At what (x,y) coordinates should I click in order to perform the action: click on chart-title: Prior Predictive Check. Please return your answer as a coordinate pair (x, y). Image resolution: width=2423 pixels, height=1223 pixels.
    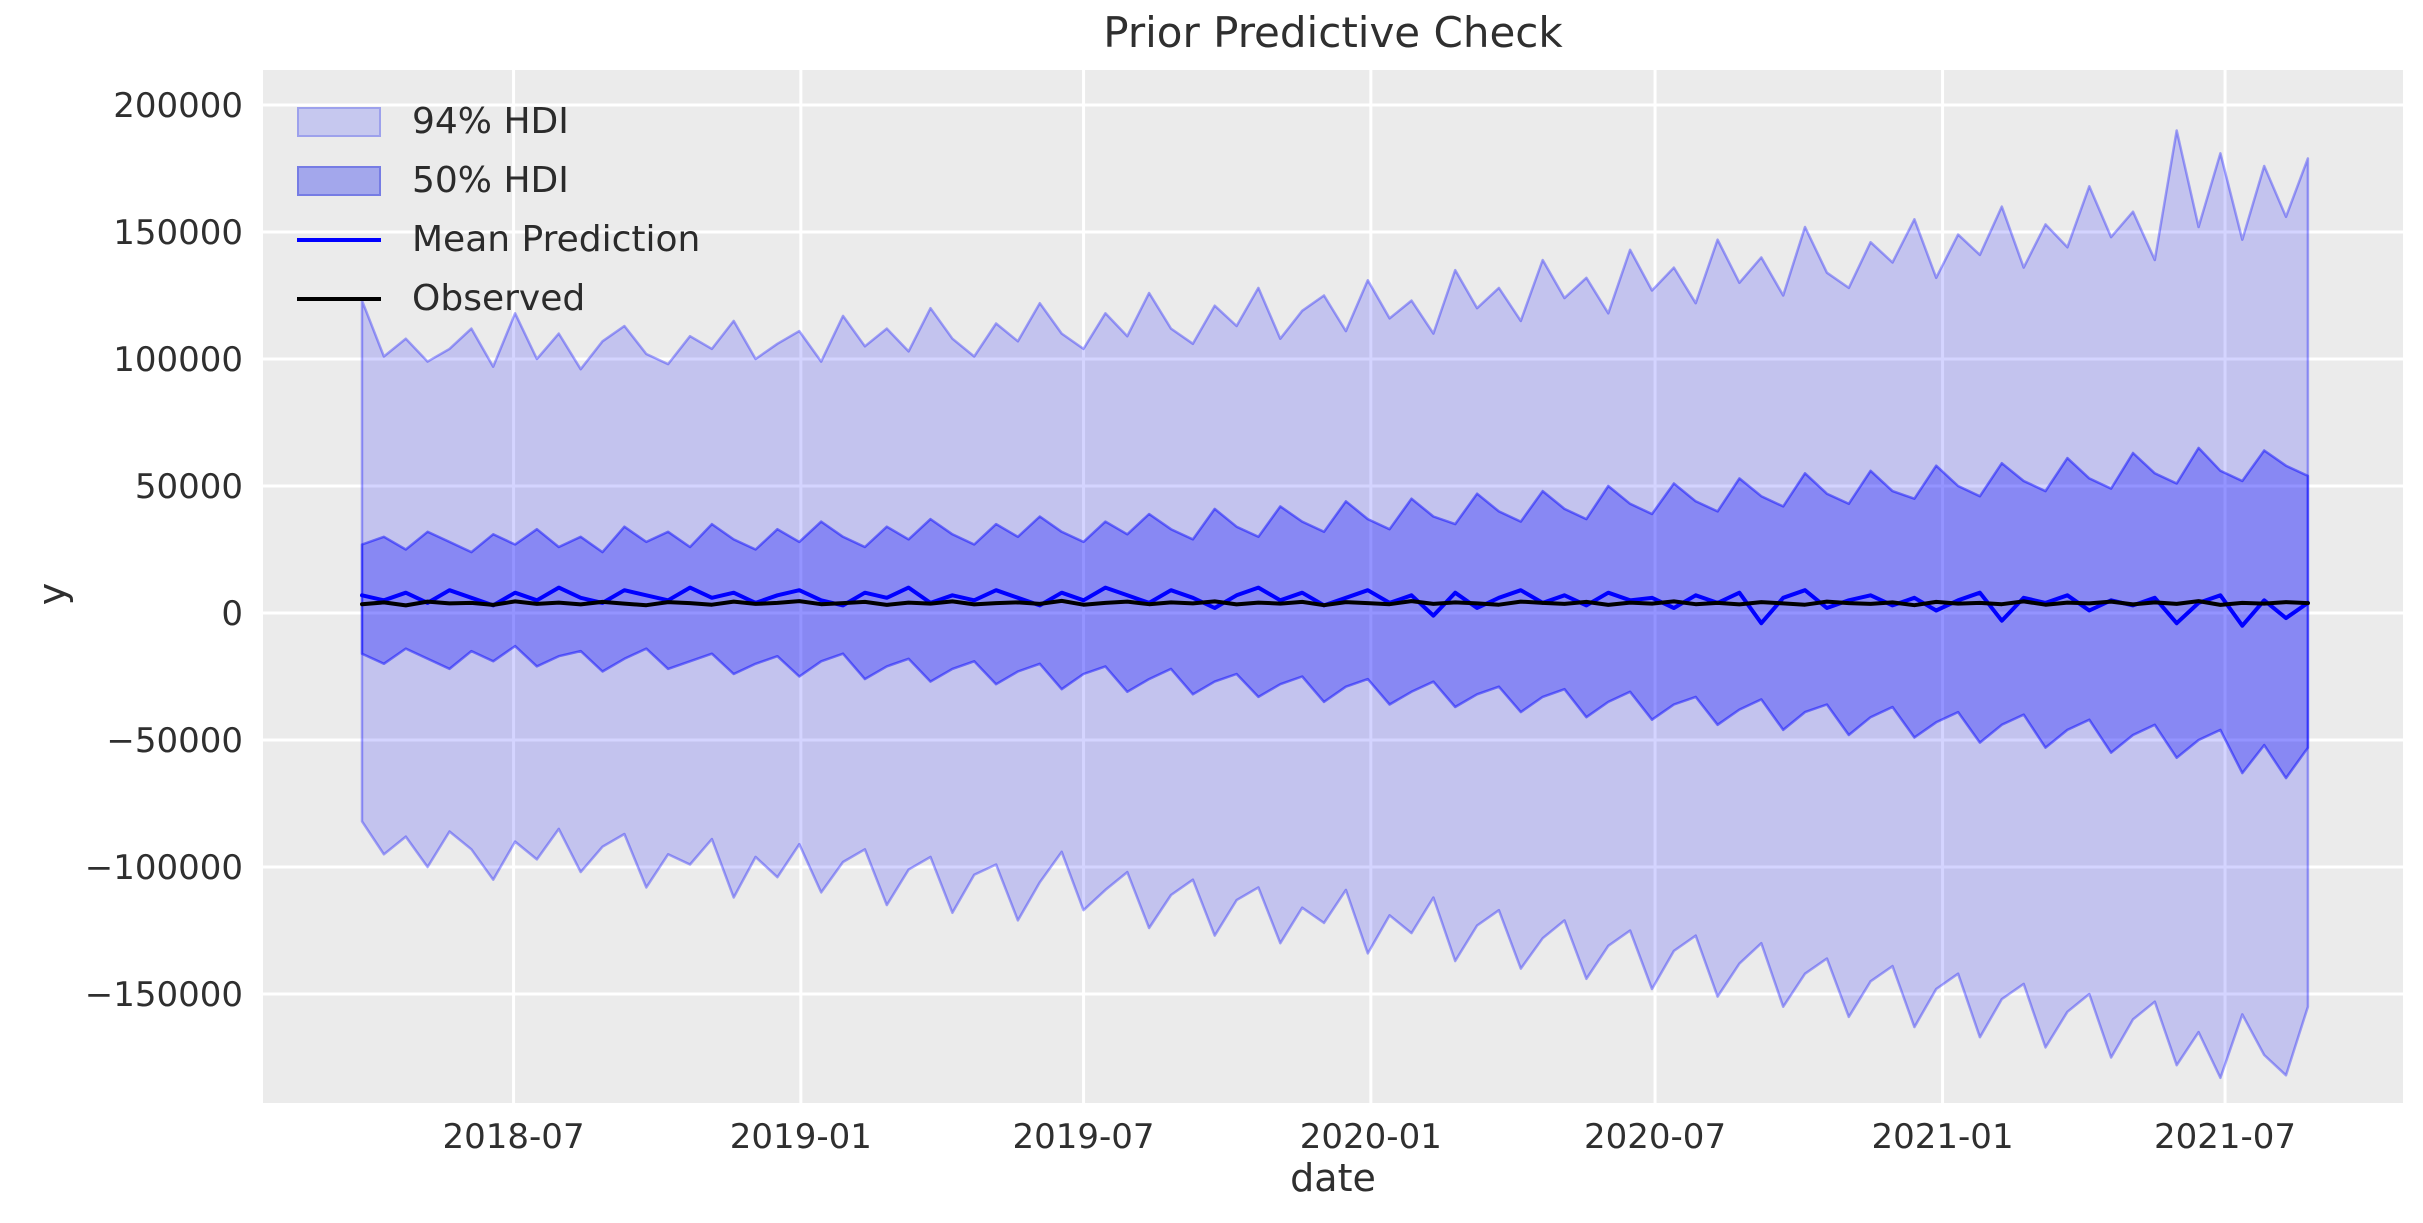
    Looking at the image, I should click on (1333, 32).